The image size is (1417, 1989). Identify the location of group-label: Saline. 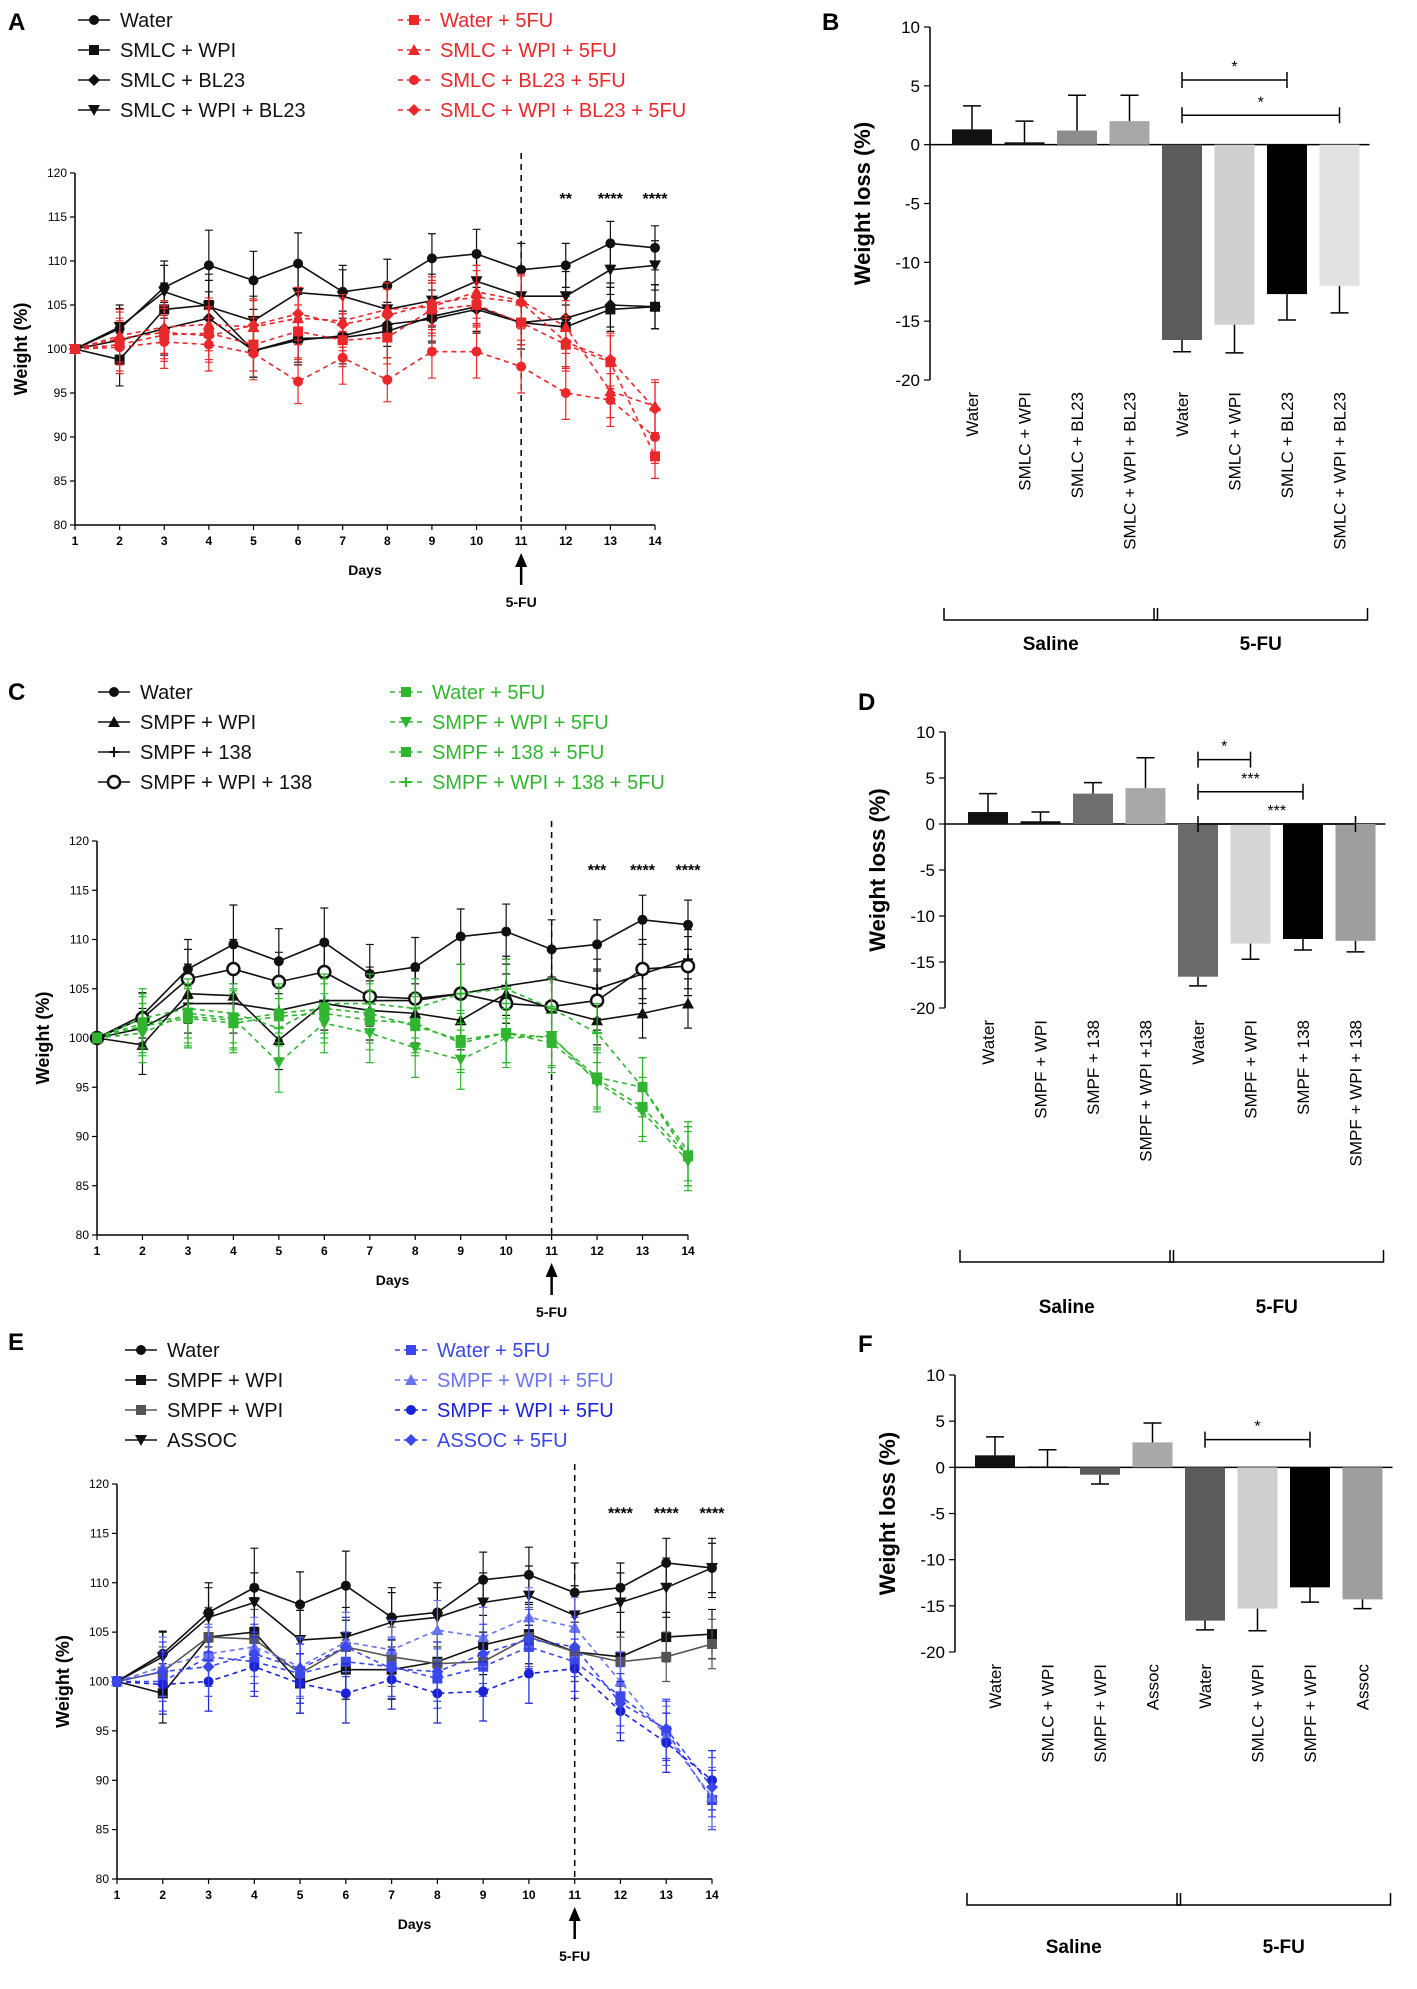
(1074, 1947).